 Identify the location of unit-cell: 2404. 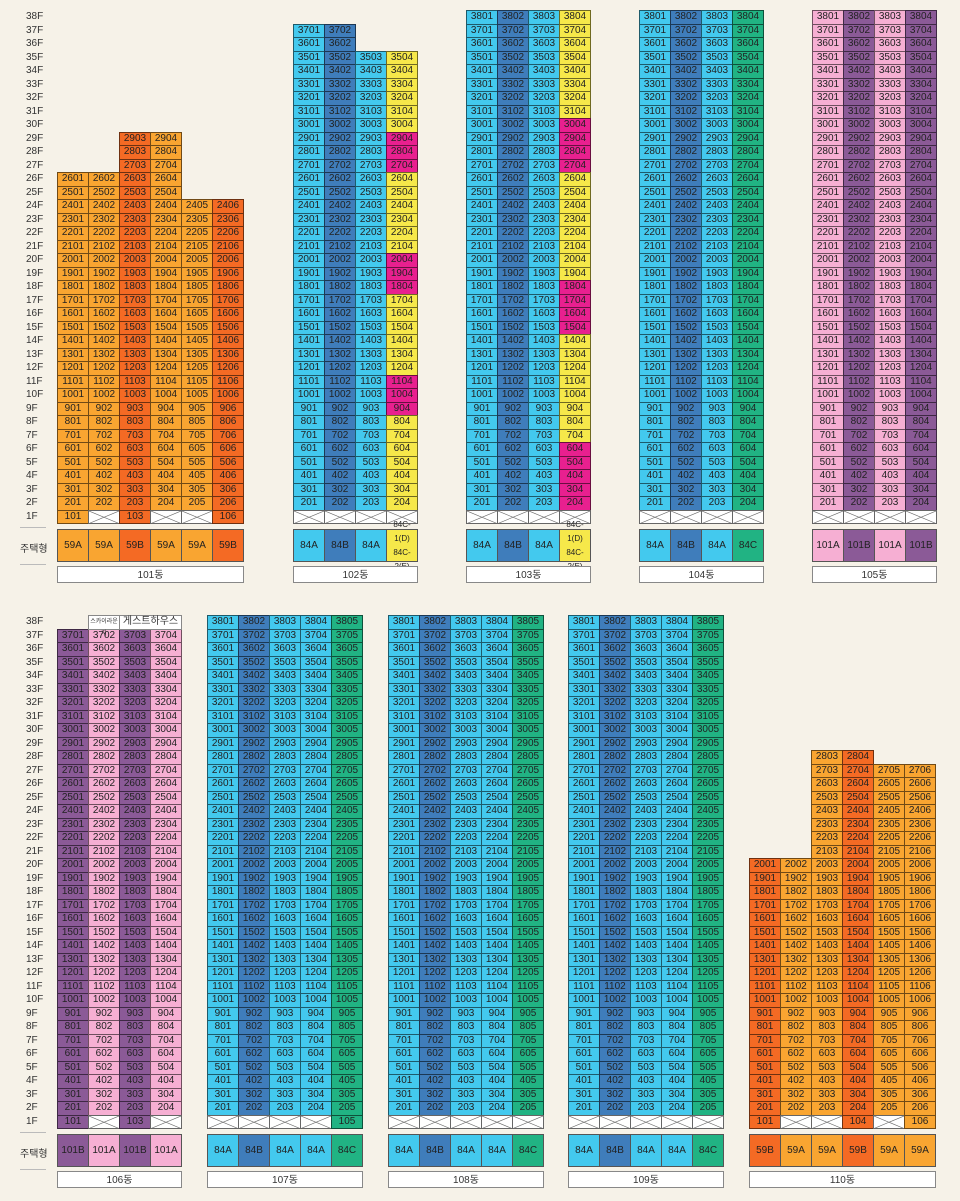
(316, 811).